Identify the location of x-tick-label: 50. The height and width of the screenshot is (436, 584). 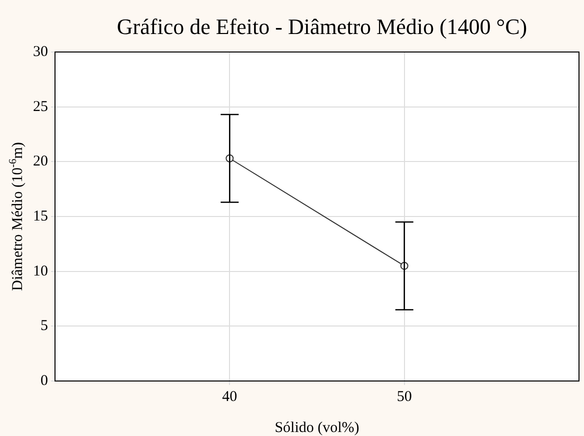
(404, 396).